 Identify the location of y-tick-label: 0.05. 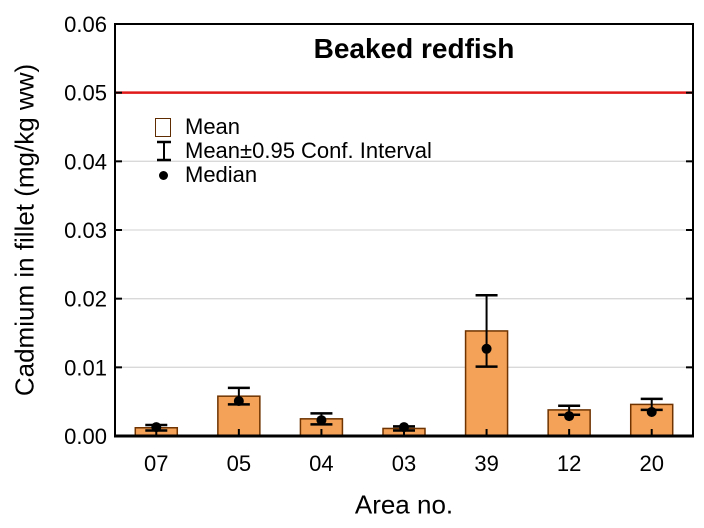
(85, 93).